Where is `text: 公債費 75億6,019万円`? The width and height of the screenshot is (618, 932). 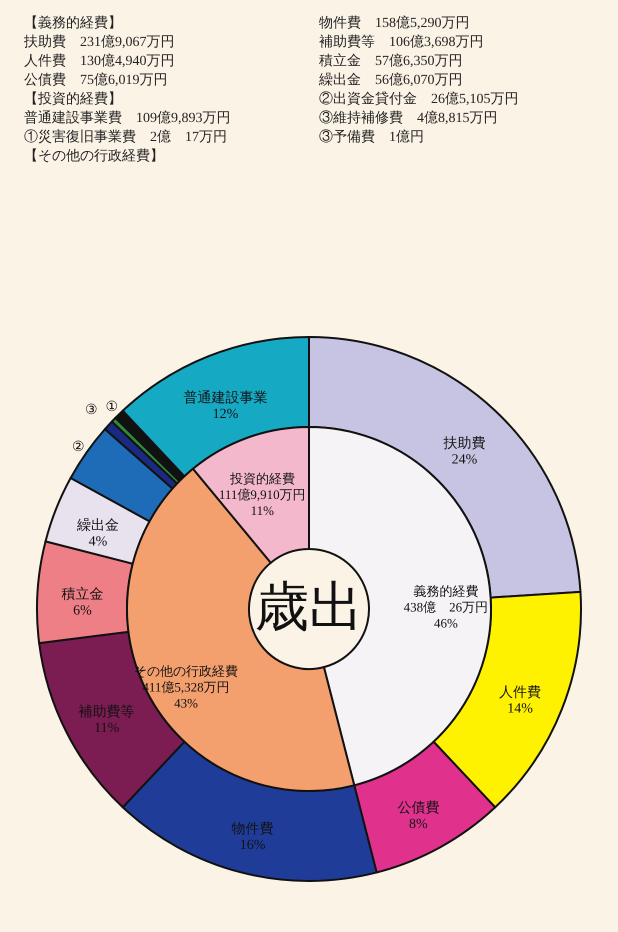 text: 公債費 75億6,019万円 is located at coordinates (96, 80).